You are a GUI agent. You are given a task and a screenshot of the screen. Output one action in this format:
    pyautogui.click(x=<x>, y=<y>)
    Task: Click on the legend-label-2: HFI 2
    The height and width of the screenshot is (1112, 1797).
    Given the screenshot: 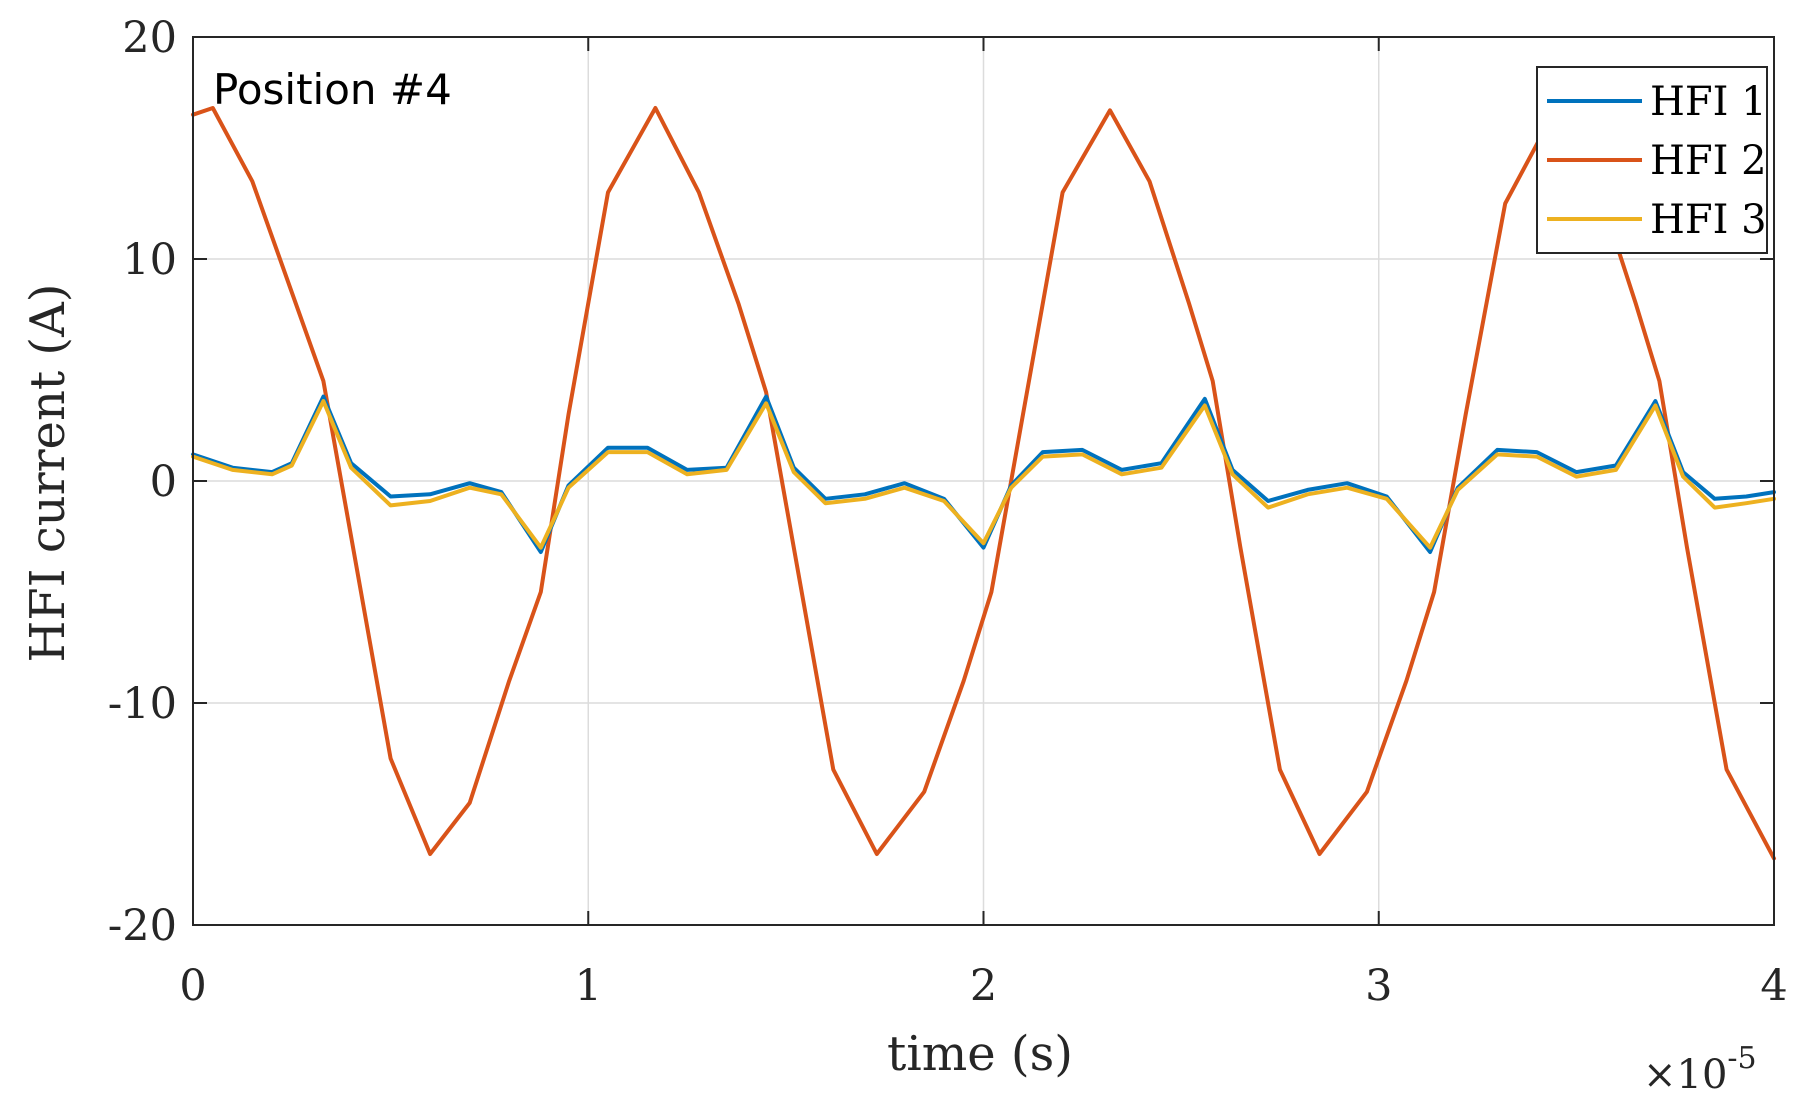 What is the action you would take?
    pyautogui.click(x=1708, y=161)
    